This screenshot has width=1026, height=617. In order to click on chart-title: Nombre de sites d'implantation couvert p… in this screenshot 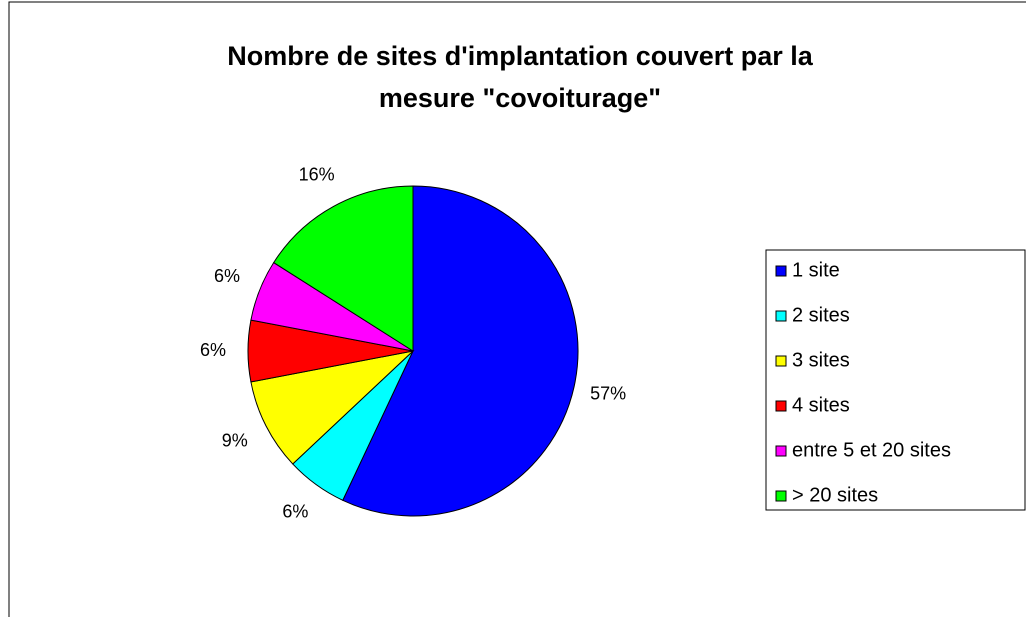, I will do `click(520, 56)`.